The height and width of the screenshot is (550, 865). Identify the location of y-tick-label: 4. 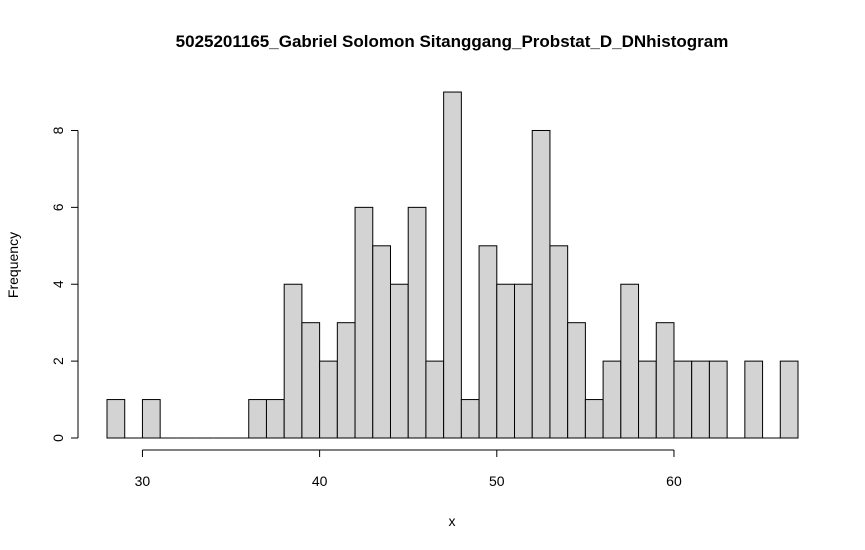
(58, 284).